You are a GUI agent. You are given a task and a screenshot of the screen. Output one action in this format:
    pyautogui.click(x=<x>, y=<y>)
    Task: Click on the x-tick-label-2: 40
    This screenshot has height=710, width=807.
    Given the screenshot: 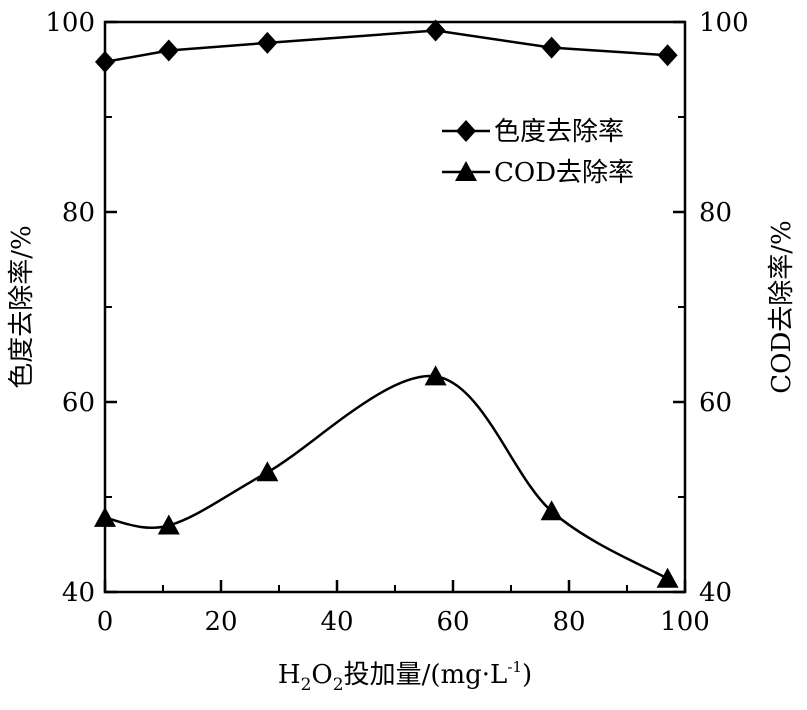 What is the action you would take?
    pyautogui.click(x=336, y=622)
    